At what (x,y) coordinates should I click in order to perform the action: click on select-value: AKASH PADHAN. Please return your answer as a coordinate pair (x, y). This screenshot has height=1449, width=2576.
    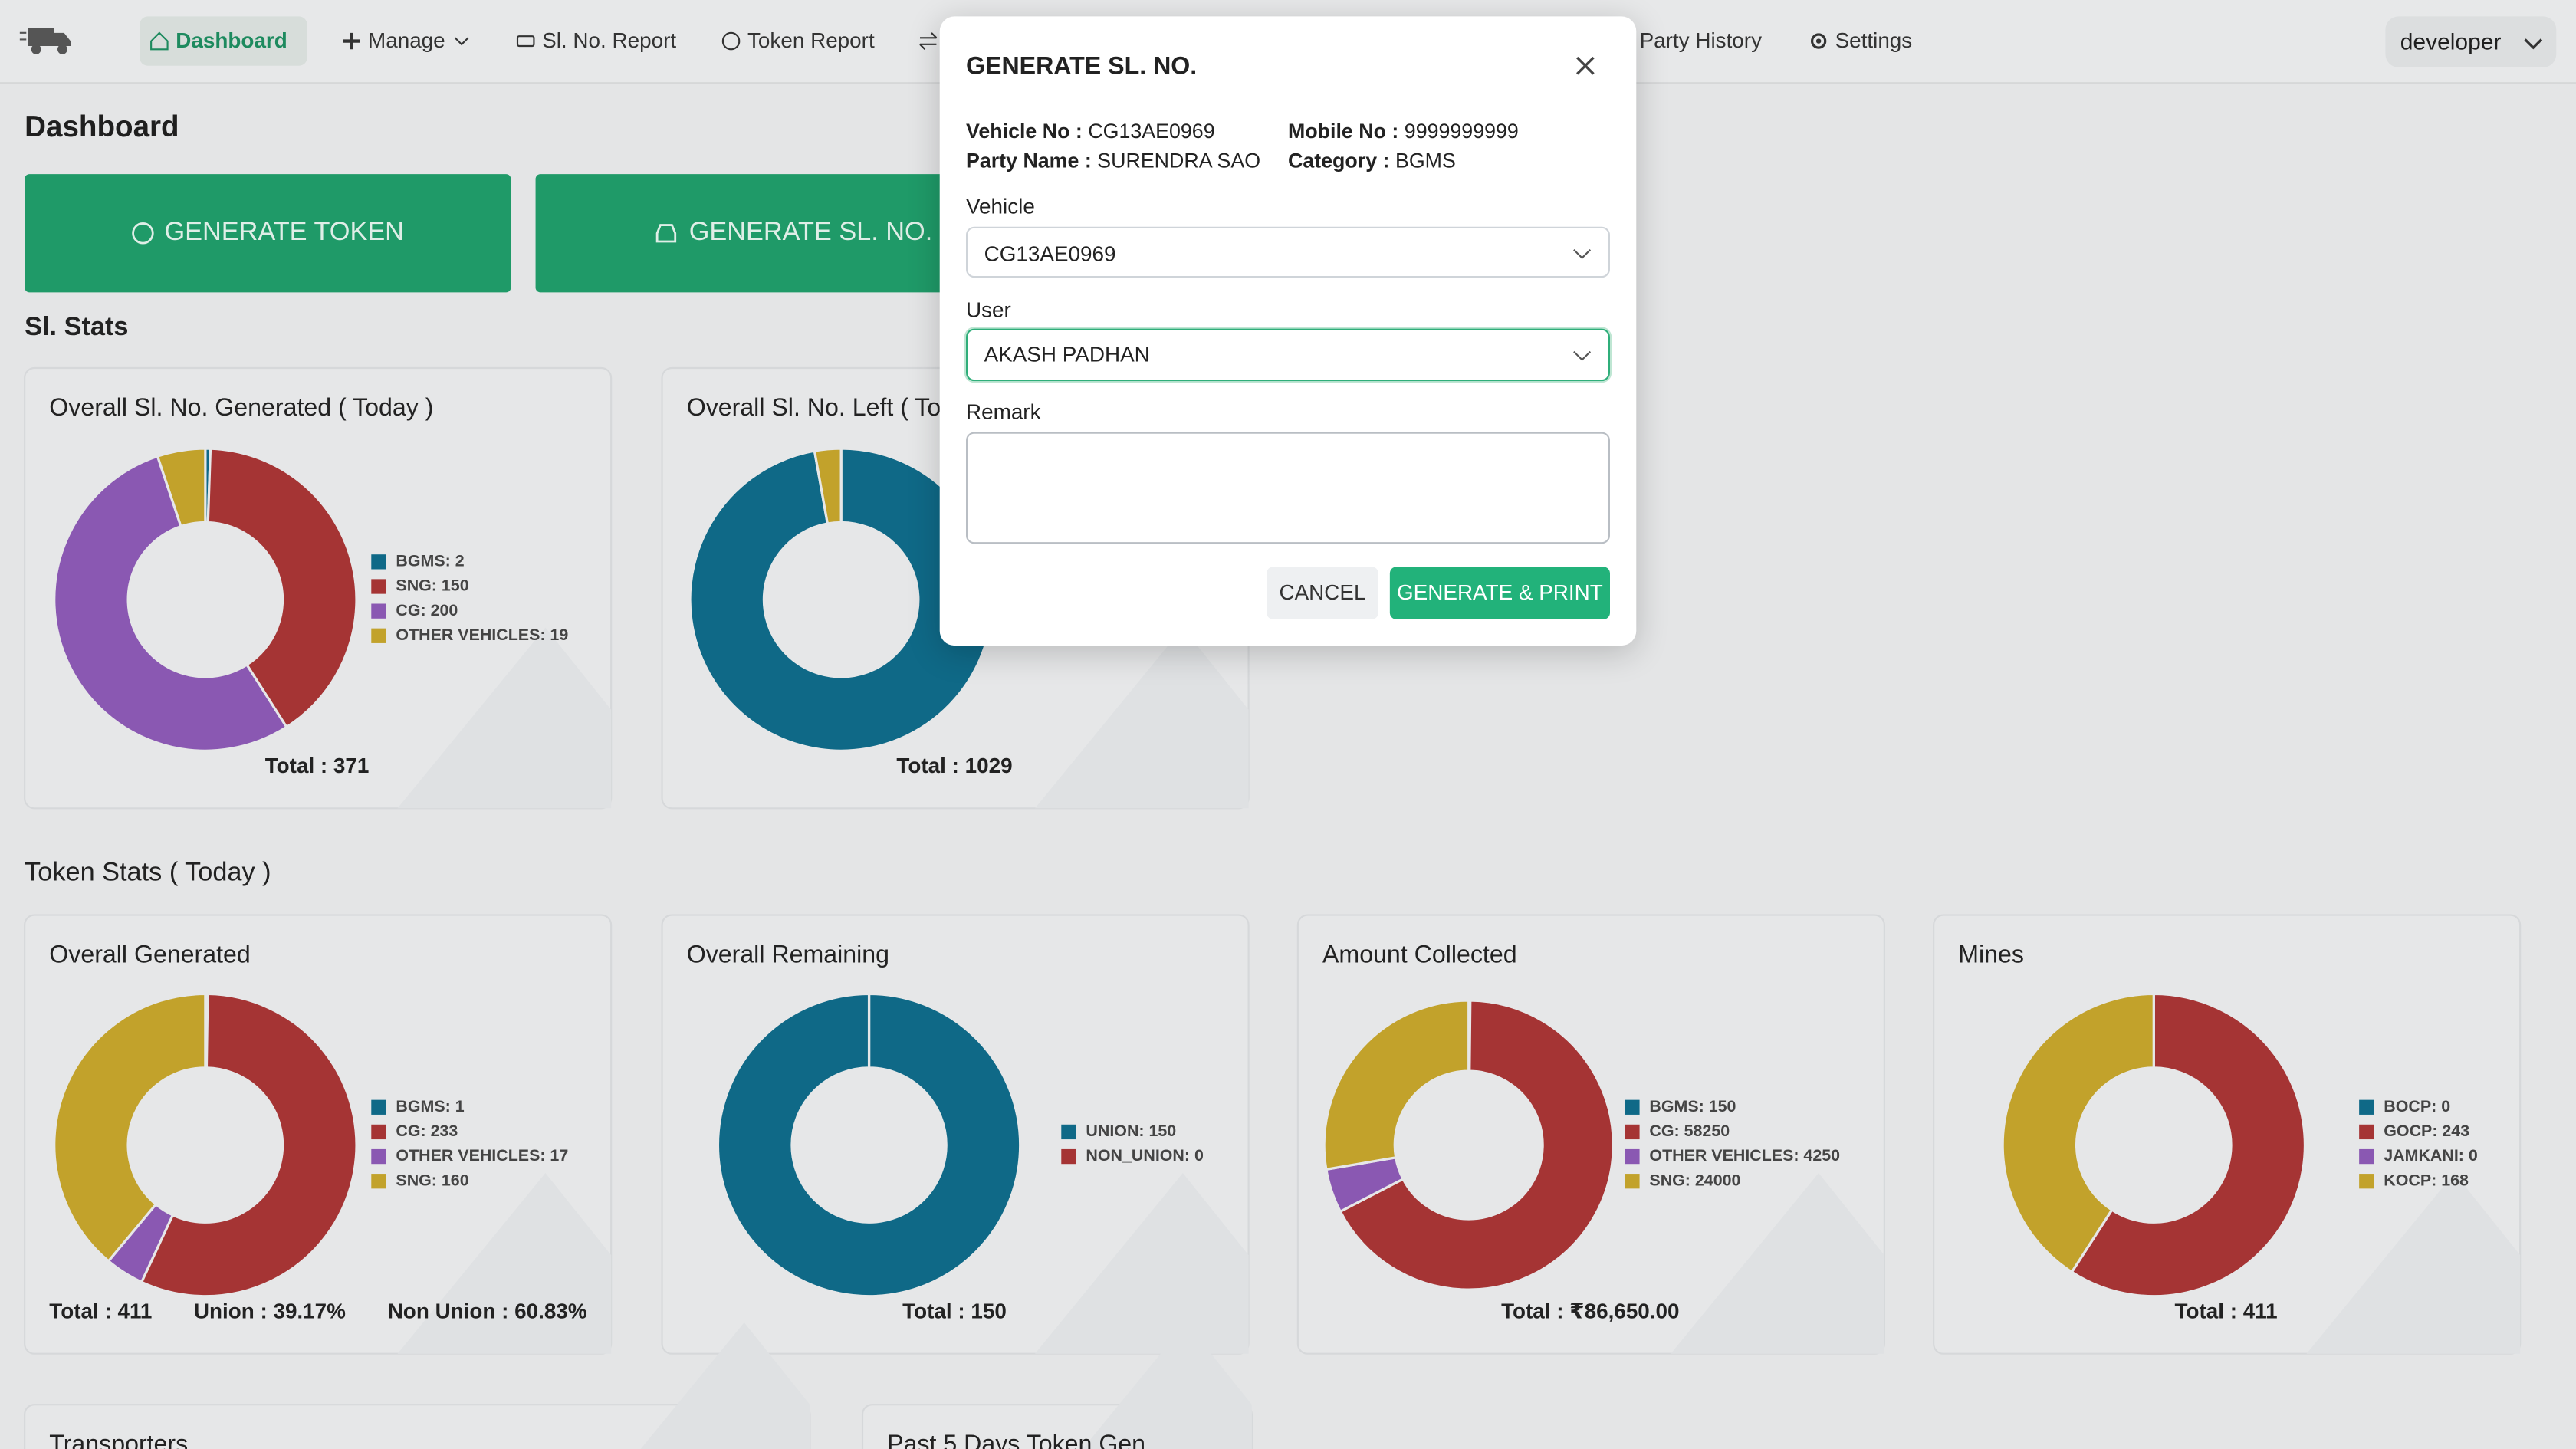
    Looking at the image, I should click on (1067, 353).